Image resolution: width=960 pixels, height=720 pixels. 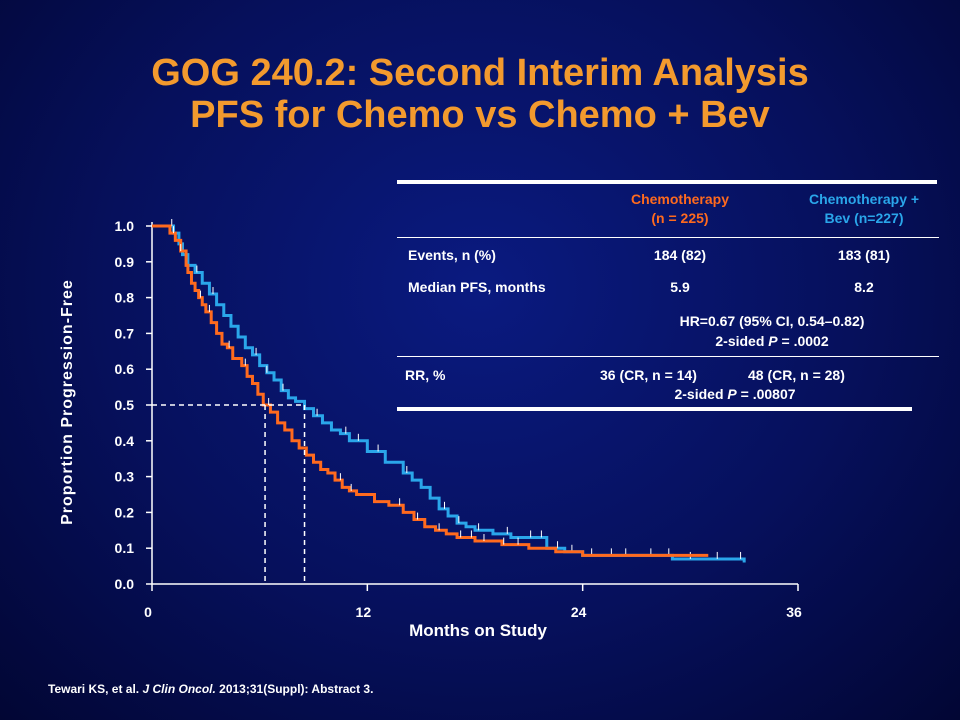 I want to click on y-tick-label: 0.1, so click(x=125, y=548).